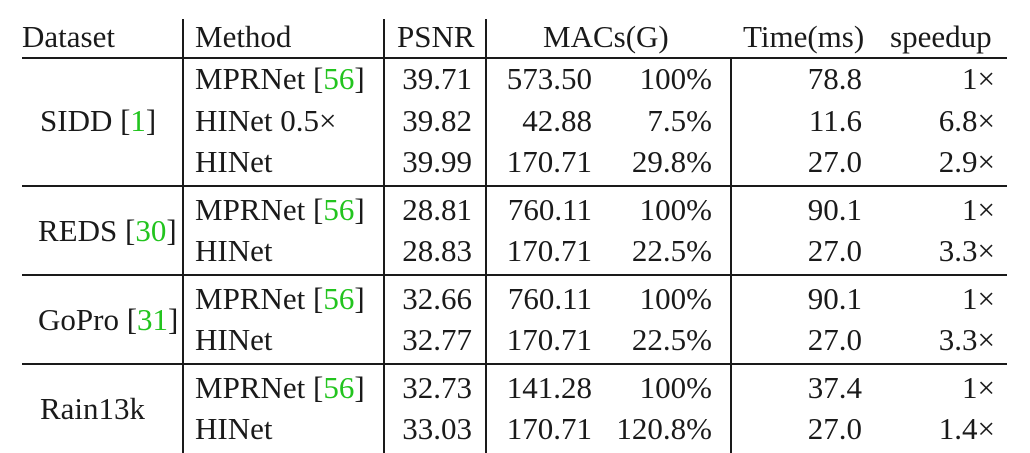  What do you see at coordinates (967, 162) in the screenshot?
I see `speedup-cell: 2.9×` at bounding box center [967, 162].